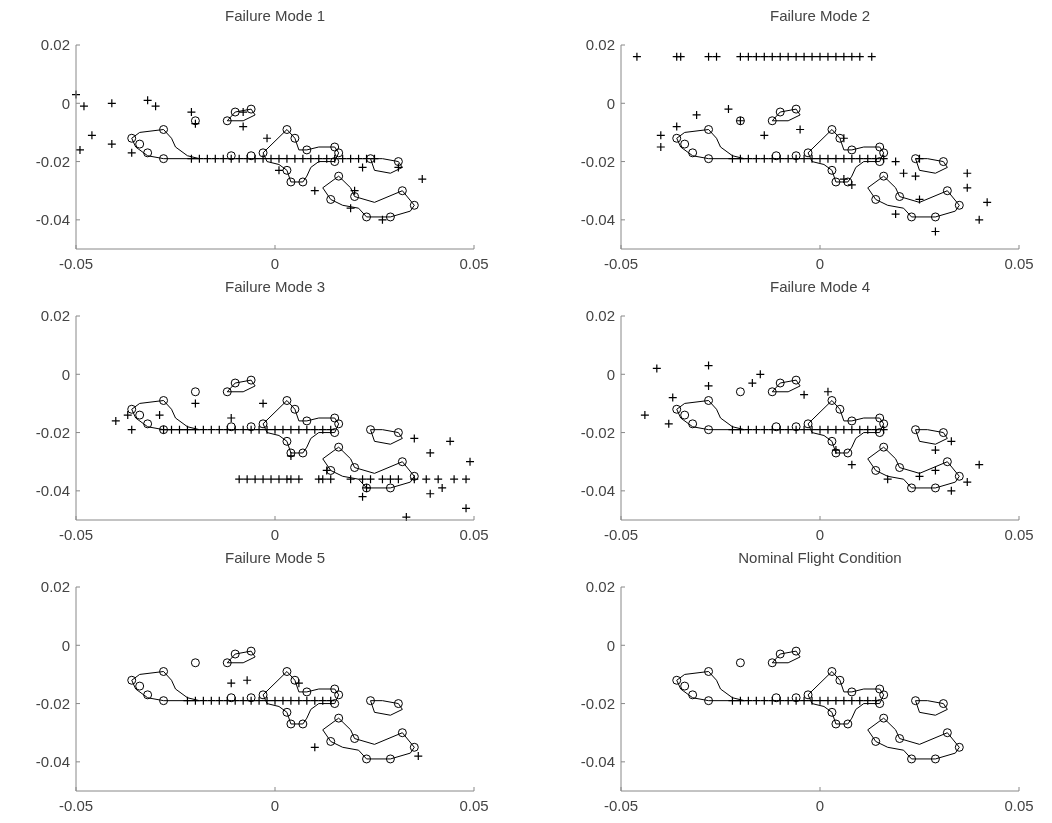  I want to click on chart-title: Failure Mode 2, so click(820, 15).